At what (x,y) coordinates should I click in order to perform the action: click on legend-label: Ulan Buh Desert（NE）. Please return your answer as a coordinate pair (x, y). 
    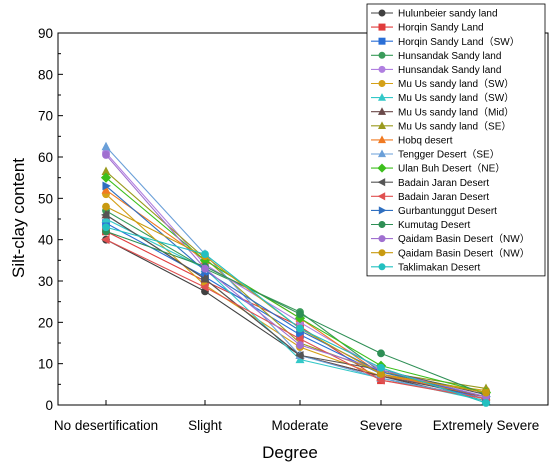
    Looking at the image, I should click on (451, 169).